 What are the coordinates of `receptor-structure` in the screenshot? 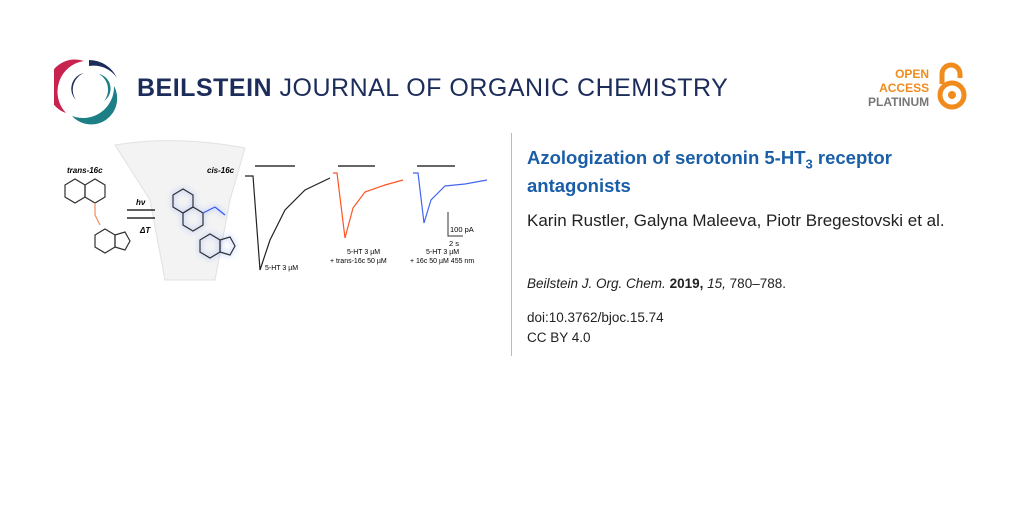 It's located at (180, 210).